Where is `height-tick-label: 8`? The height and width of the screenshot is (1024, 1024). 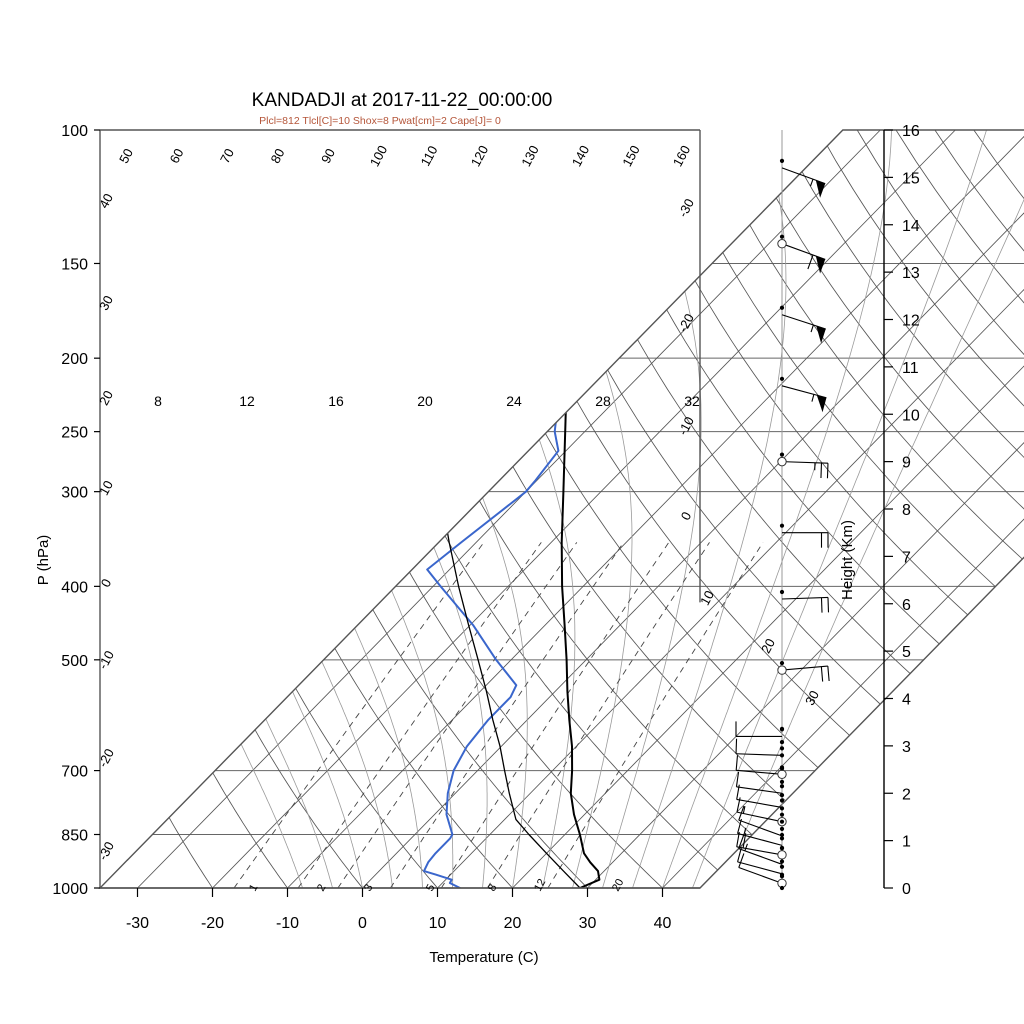 height-tick-label: 8 is located at coordinates (906, 510).